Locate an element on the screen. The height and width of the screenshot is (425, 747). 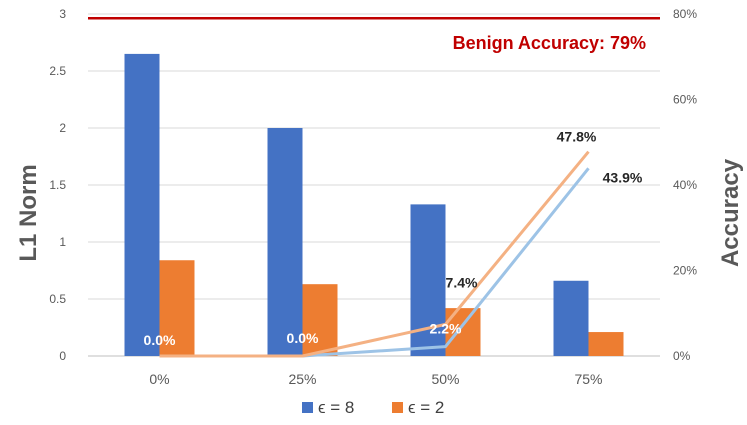
line-data-label: 43.9% is located at coordinates (623, 177).